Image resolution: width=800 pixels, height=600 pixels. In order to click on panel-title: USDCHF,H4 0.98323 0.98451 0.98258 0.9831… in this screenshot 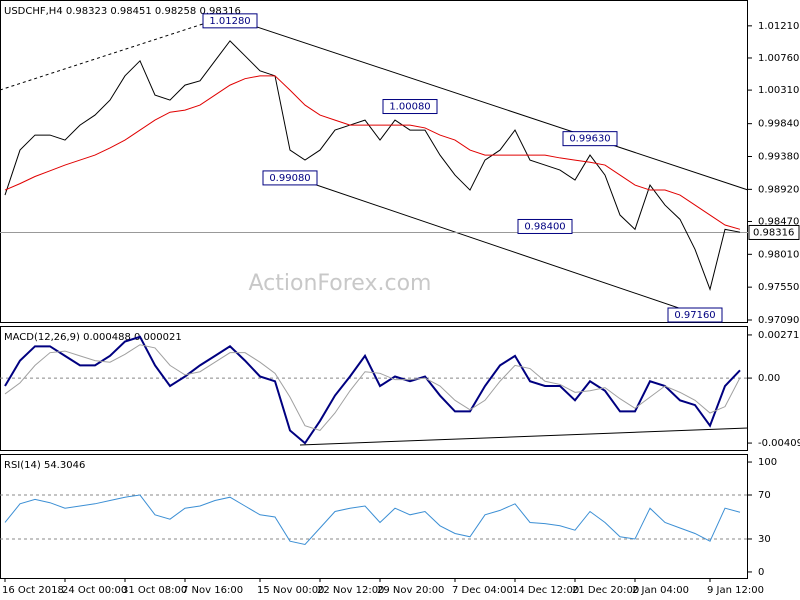, I will do `click(122, 11)`.